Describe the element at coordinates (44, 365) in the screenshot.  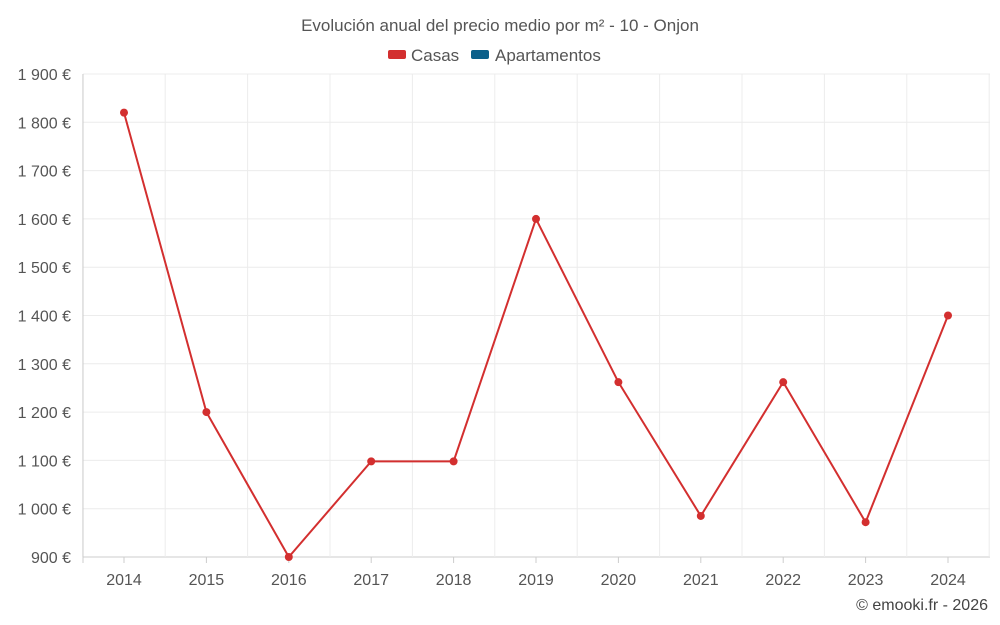
I see `y-tick-label: 1 300 €` at that location.